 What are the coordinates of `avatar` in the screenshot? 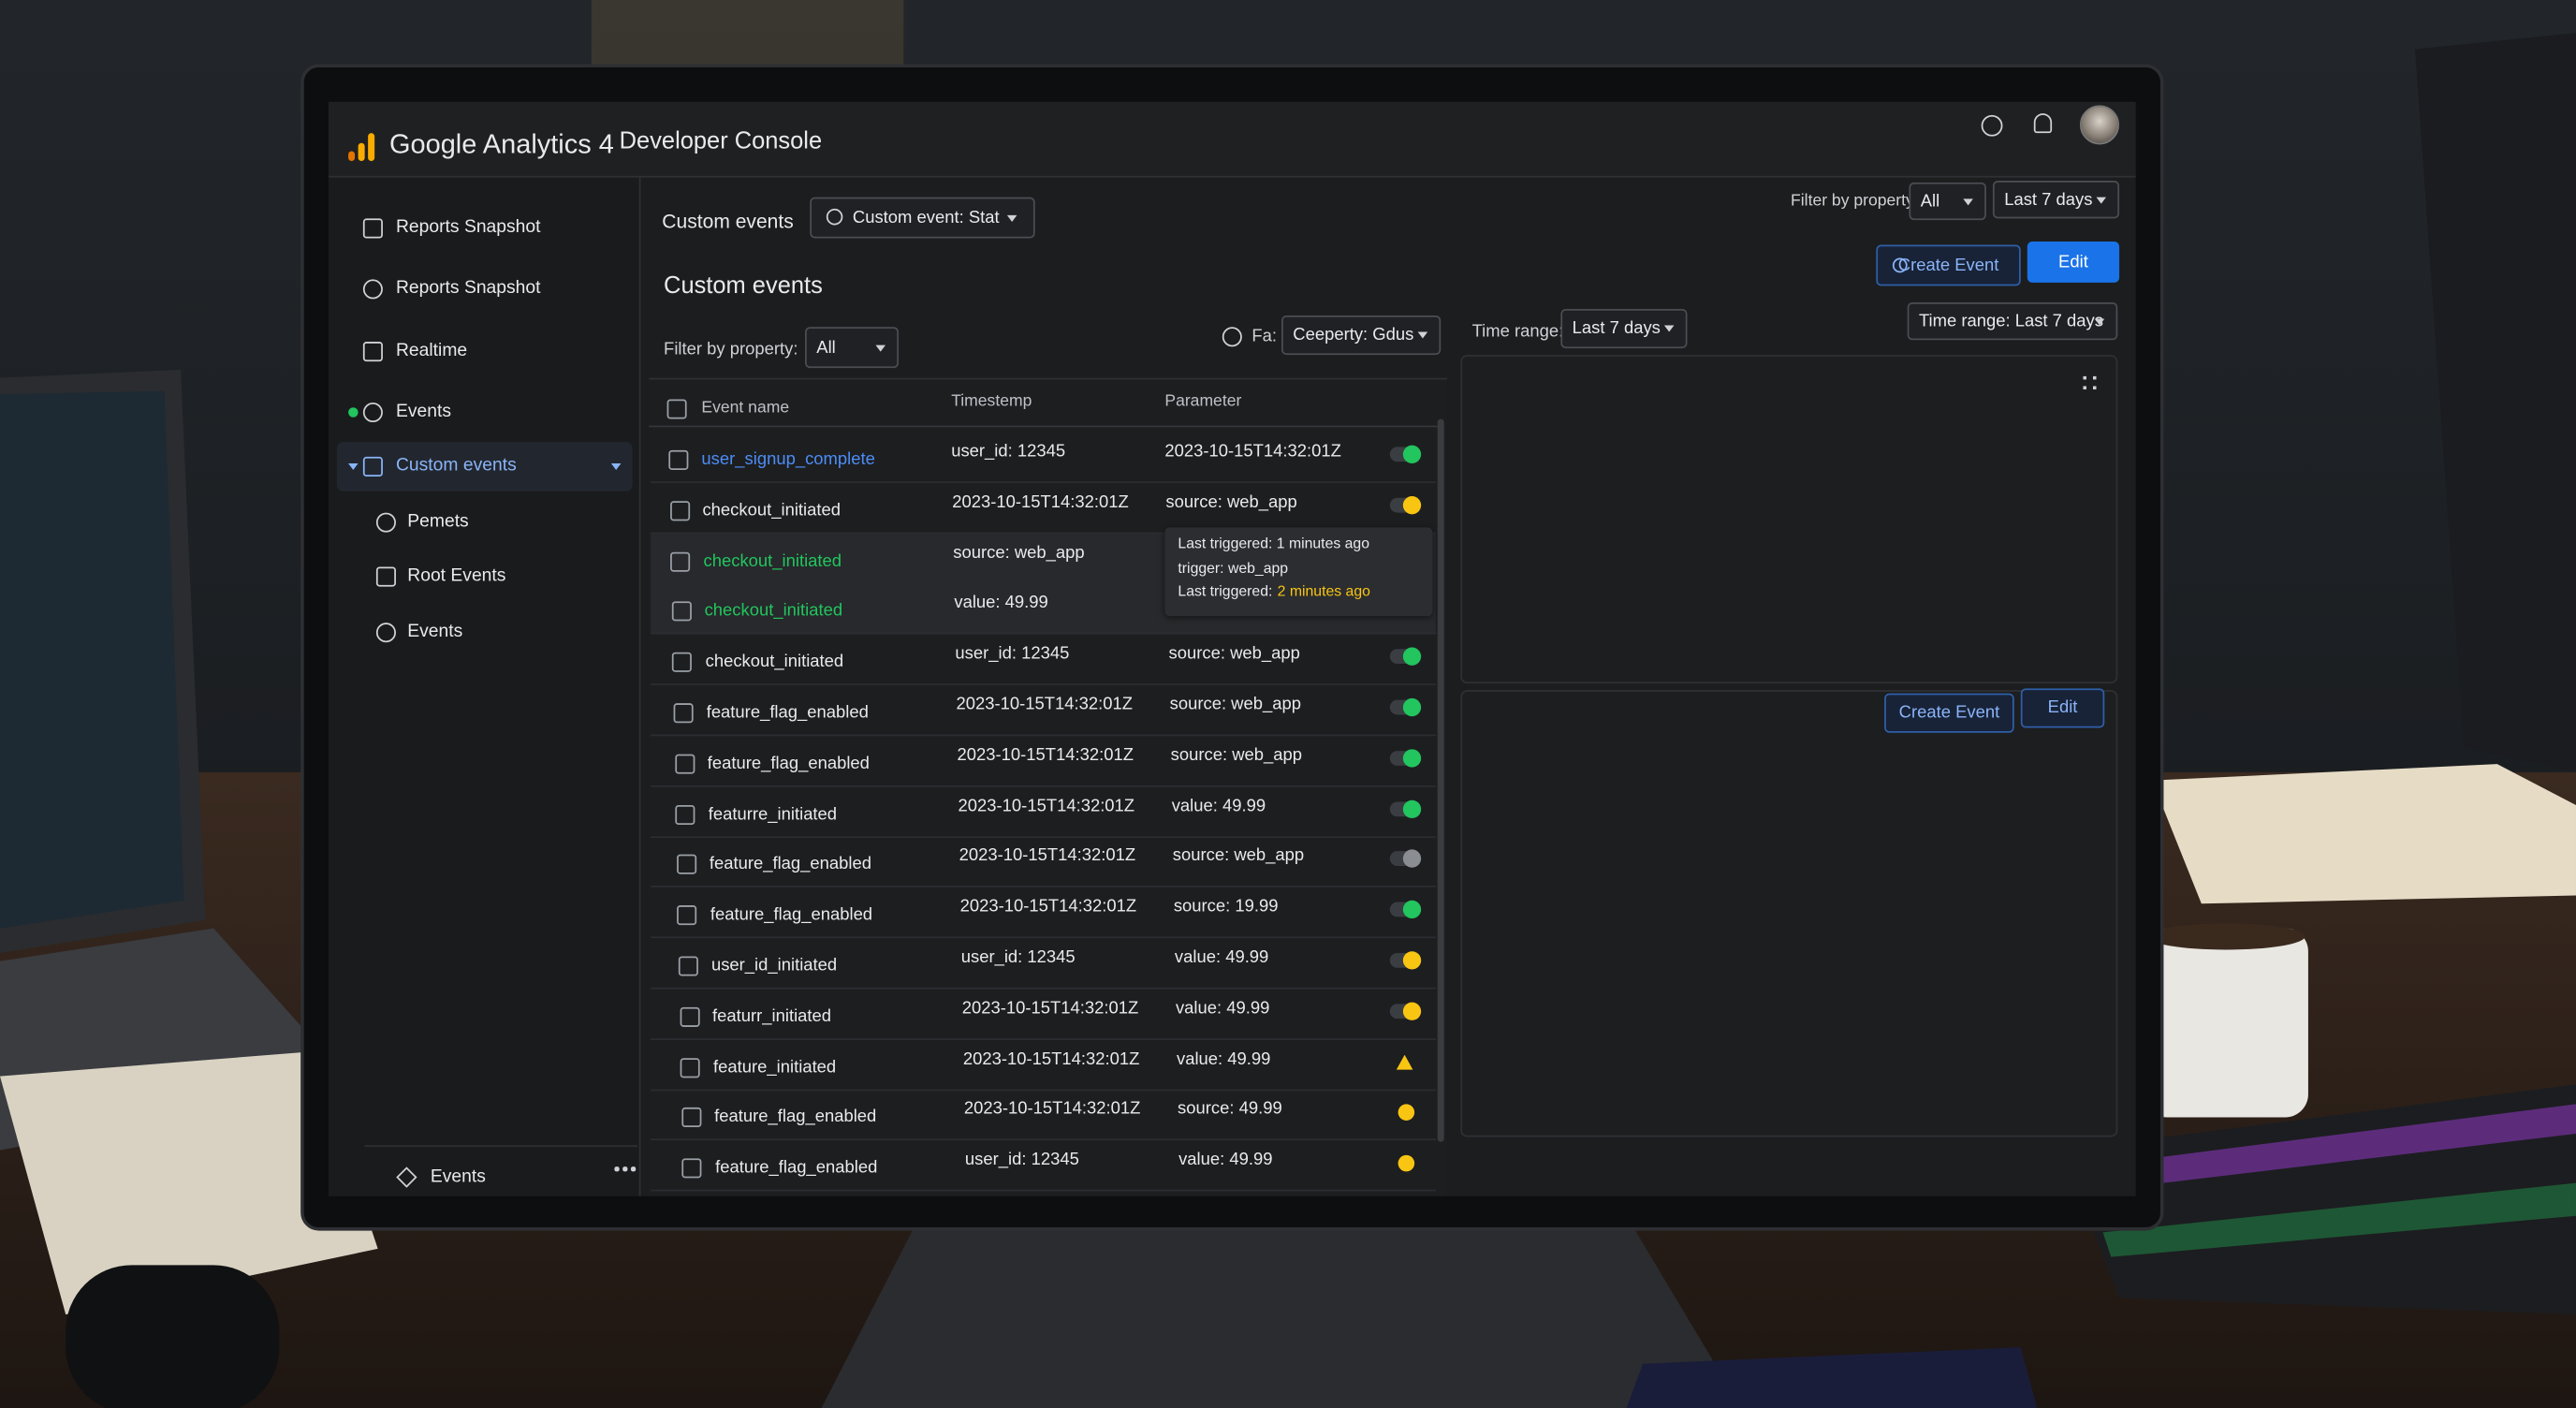 It's located at (2099, 125).